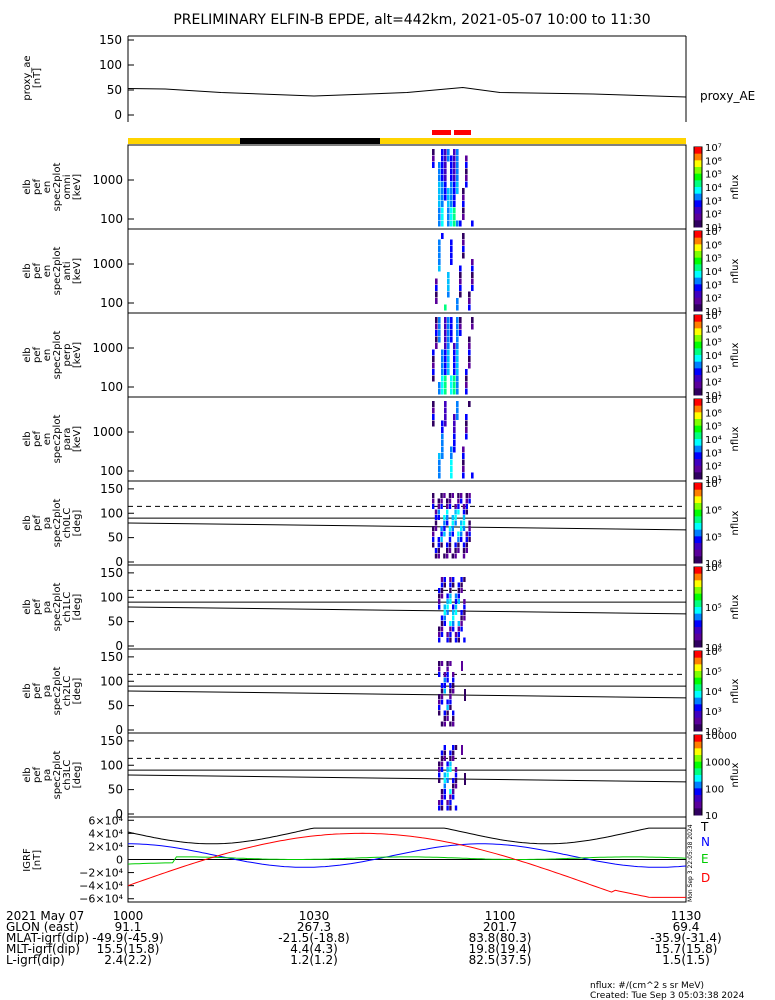 The width and height of the screenshot is (775, 1000). Describe the element at coordinates (705, 842) in the screenshot. I see `igrf-legend-N: N` at that location.